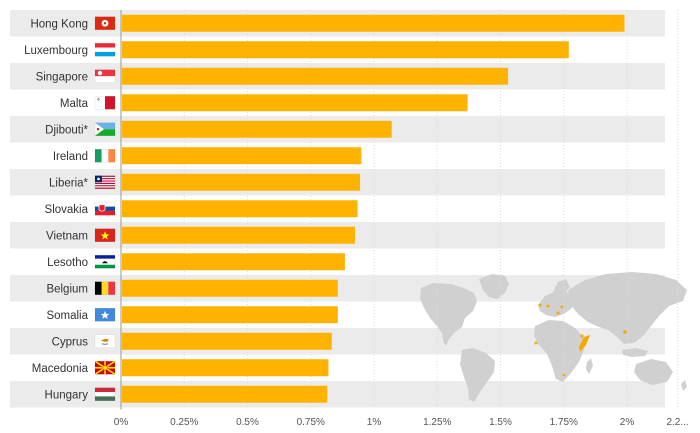 The height and width of the screenshot is (433, 700). I want to click on x-tick-label: 1.25%, so click(437, 422).